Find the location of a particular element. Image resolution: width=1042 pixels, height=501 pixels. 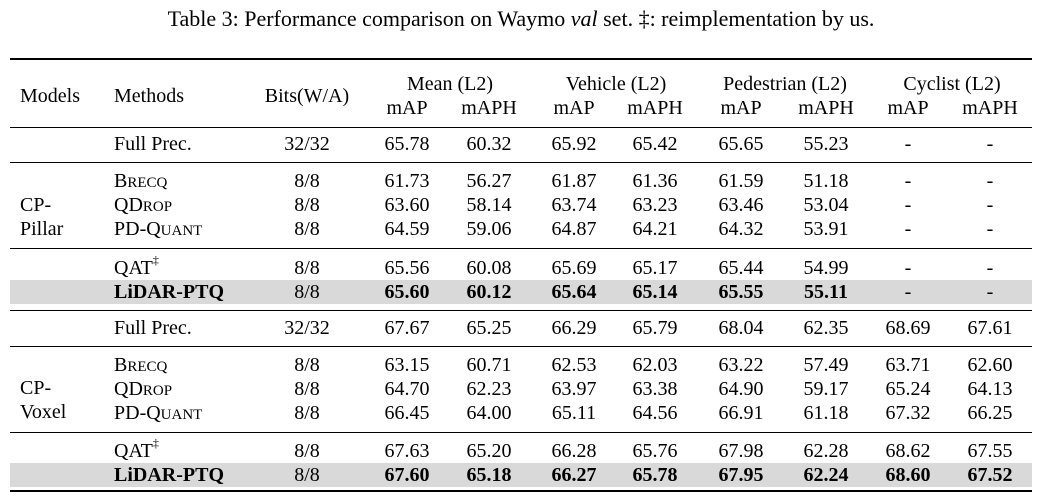

value-cell: 67.67 is located at coordinates (407, 328).